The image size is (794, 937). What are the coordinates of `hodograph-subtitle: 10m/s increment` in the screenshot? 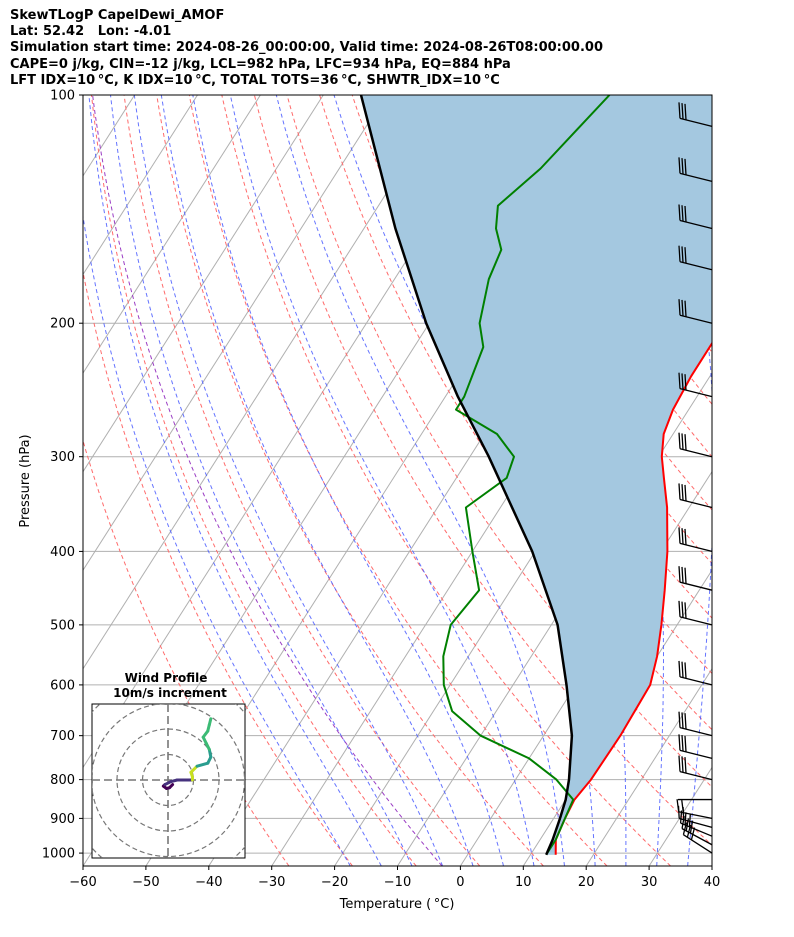 It's located at (170, 693).